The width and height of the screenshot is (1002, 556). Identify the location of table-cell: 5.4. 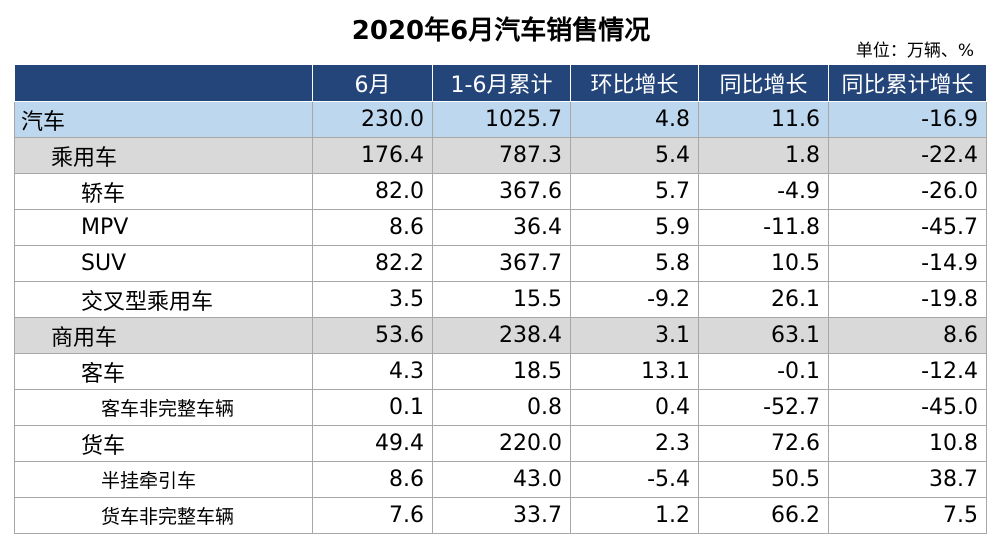
(634, 155).